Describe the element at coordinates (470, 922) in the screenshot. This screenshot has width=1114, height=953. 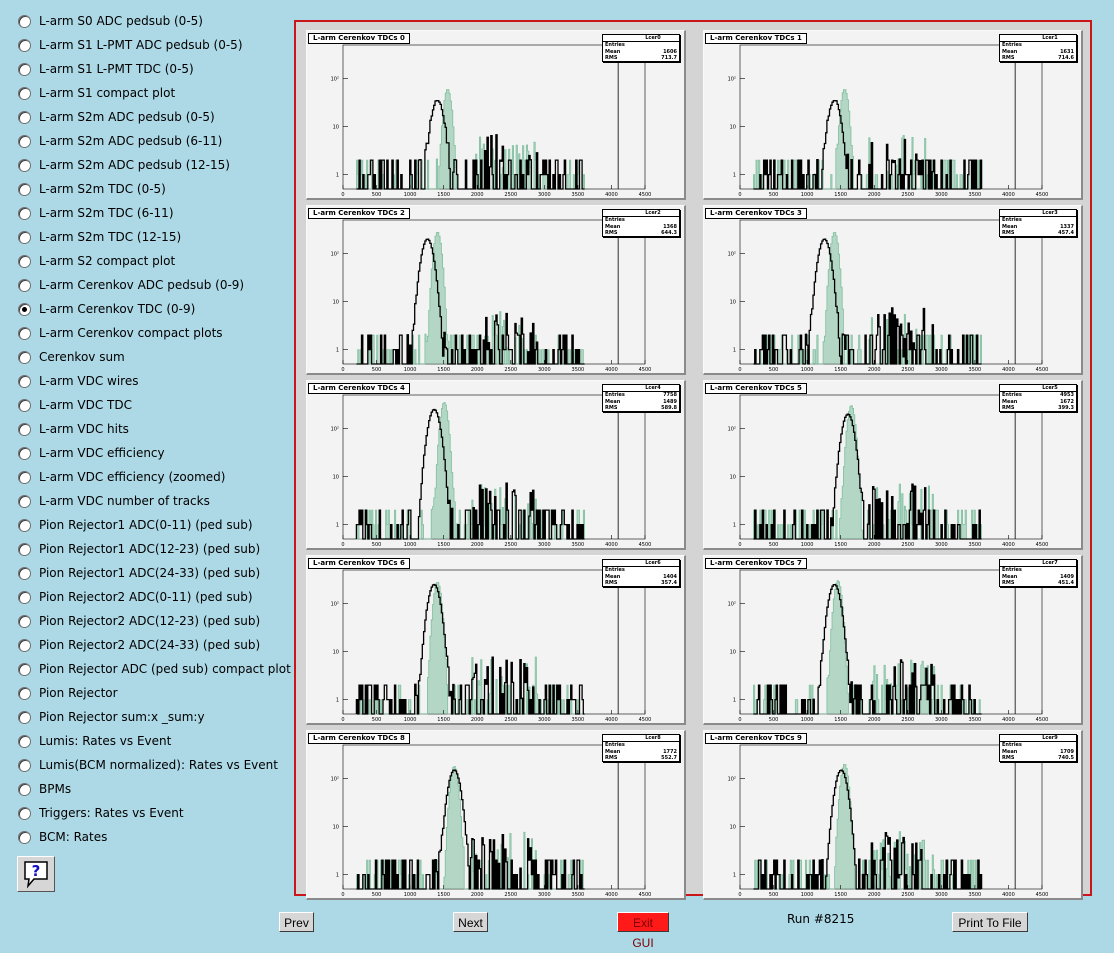
I see `next-button: Next` at that location.